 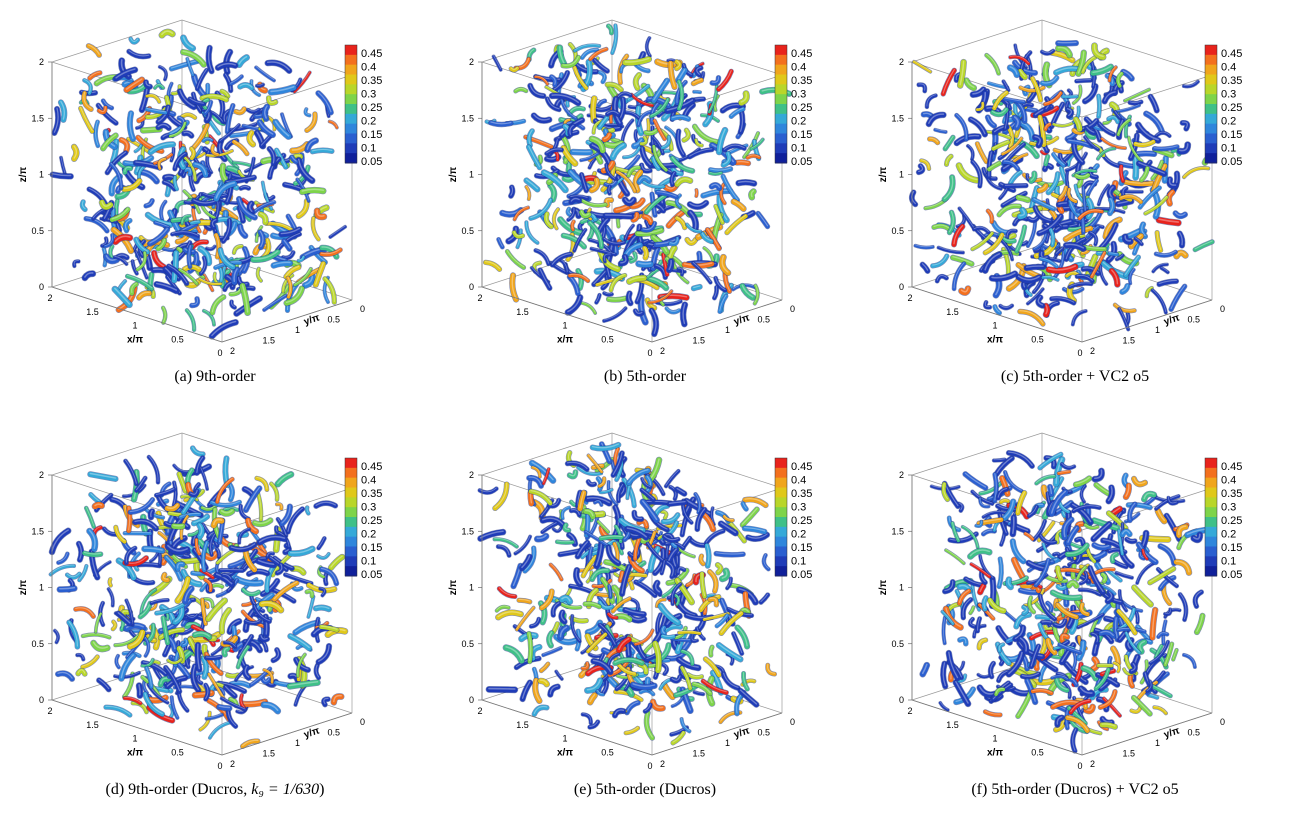 What do you see at coordinates (798, 149) in the screenshot?
I see `colorbar-tick-label: 0.1` at bounding box center [798, 149].